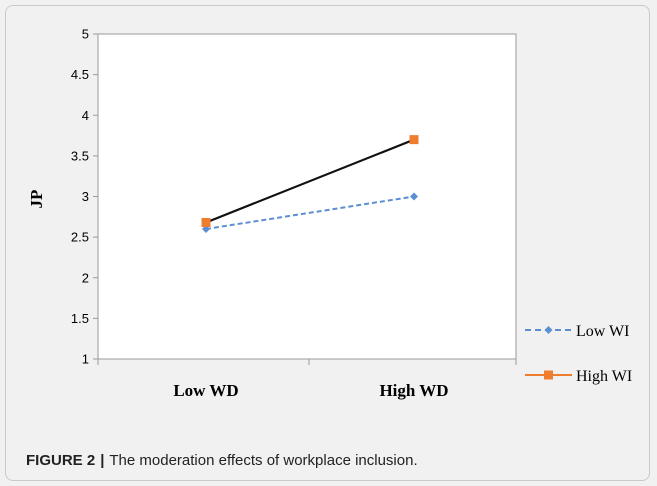  I want to click on legend-marker-diamond, so click(548, 330).